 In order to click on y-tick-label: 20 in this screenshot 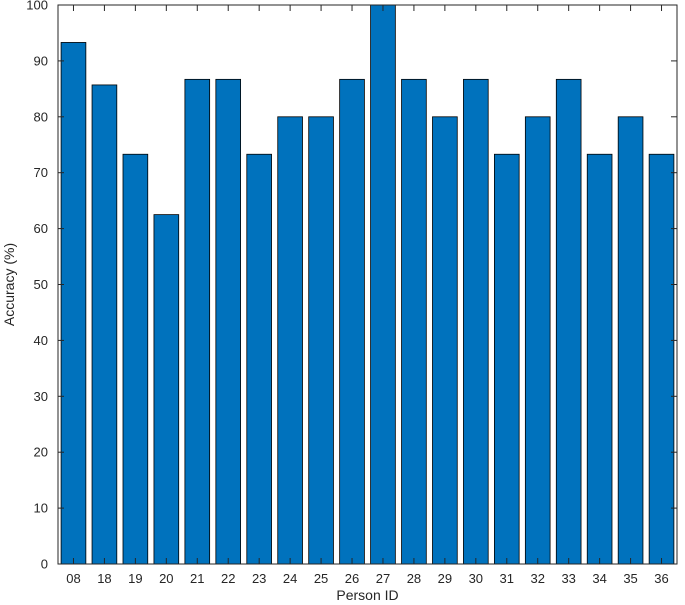, I will do `click(41, 452)`.